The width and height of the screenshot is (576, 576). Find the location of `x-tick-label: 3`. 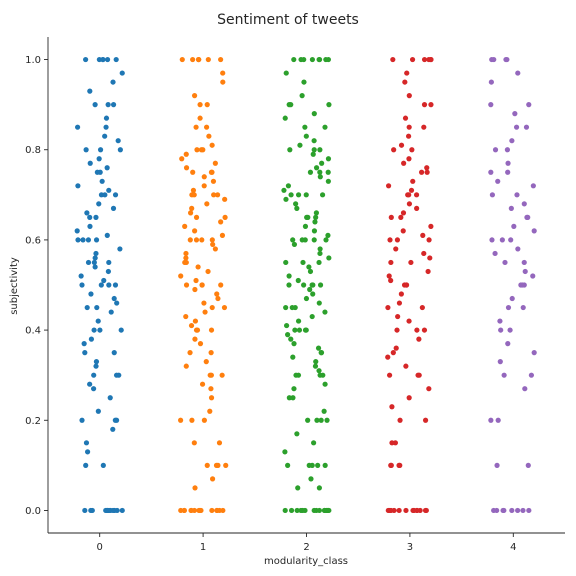

x-tick-label: 3 is located at coordinates (410, 547).